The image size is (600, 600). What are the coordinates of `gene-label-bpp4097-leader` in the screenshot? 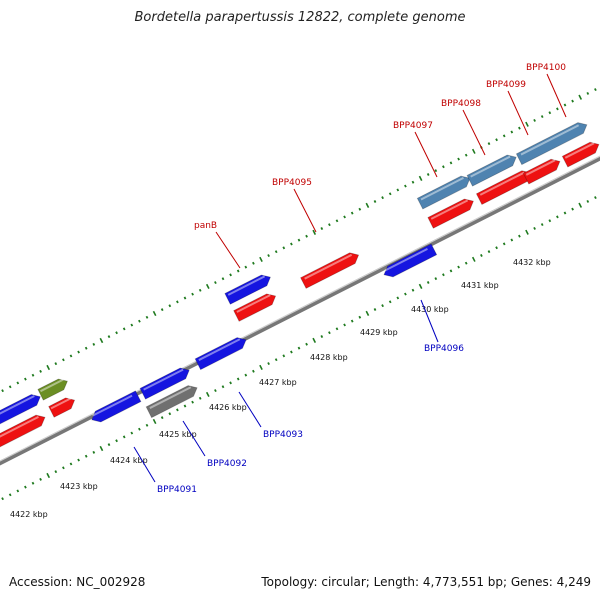 It's located at (426, 154).